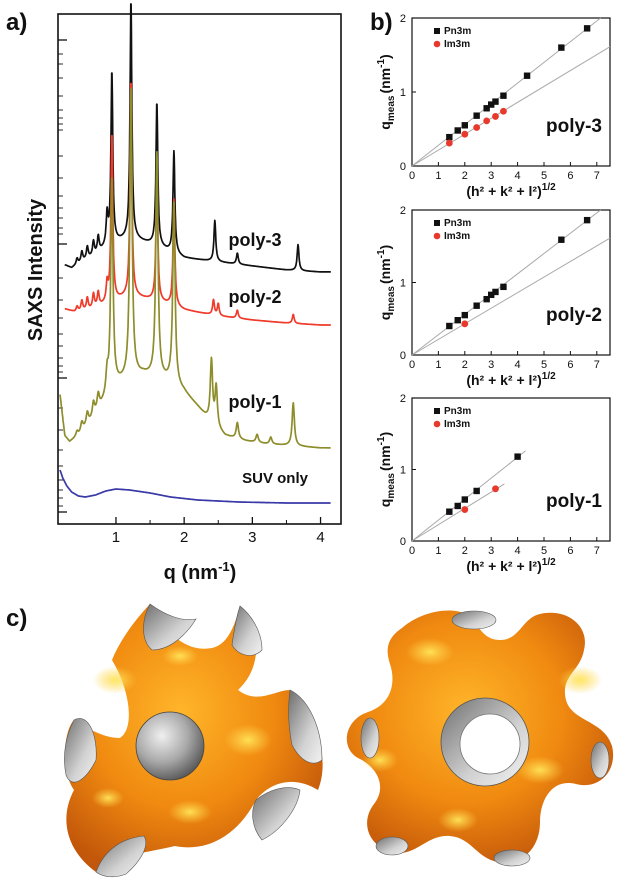 The height and width of the screenshot is (882, 635). I want to click on sample-label: poly-3, so click(574, 126).